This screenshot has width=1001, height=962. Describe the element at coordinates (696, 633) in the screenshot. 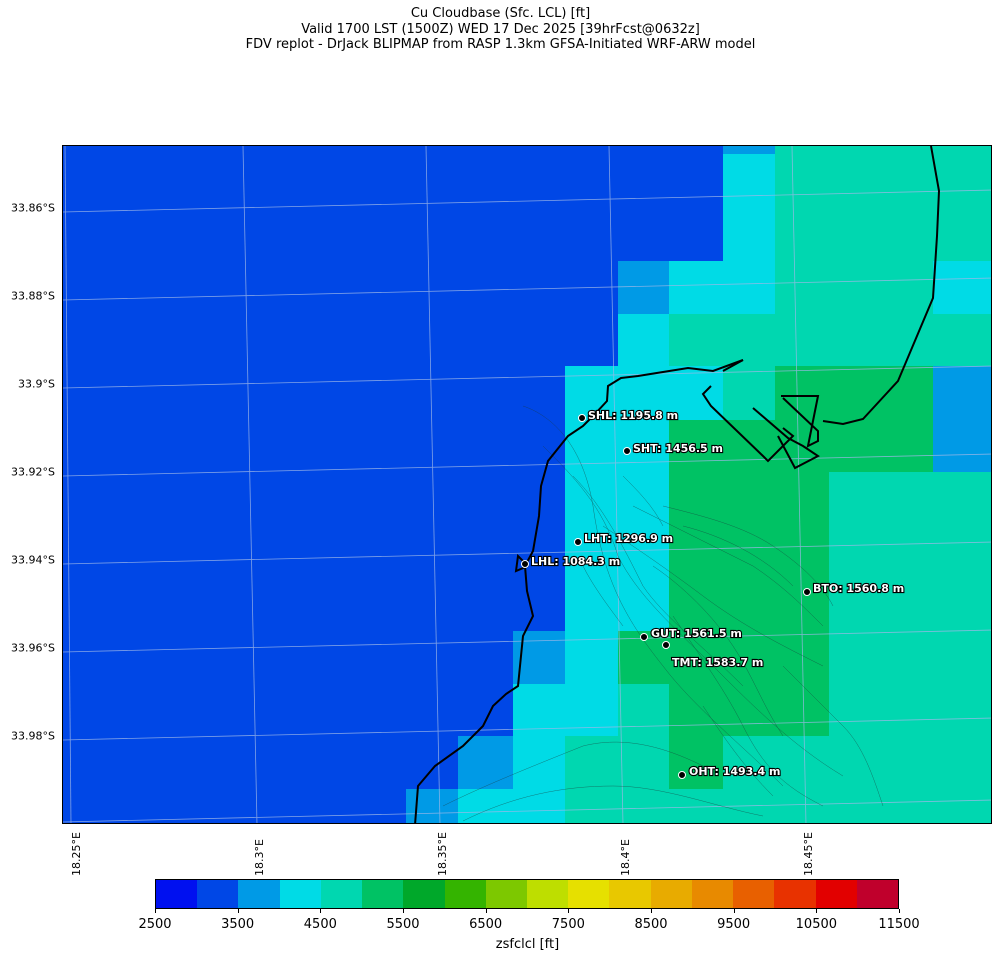

I see `station-label-gut: GUT: 1561.5 m` at that location.